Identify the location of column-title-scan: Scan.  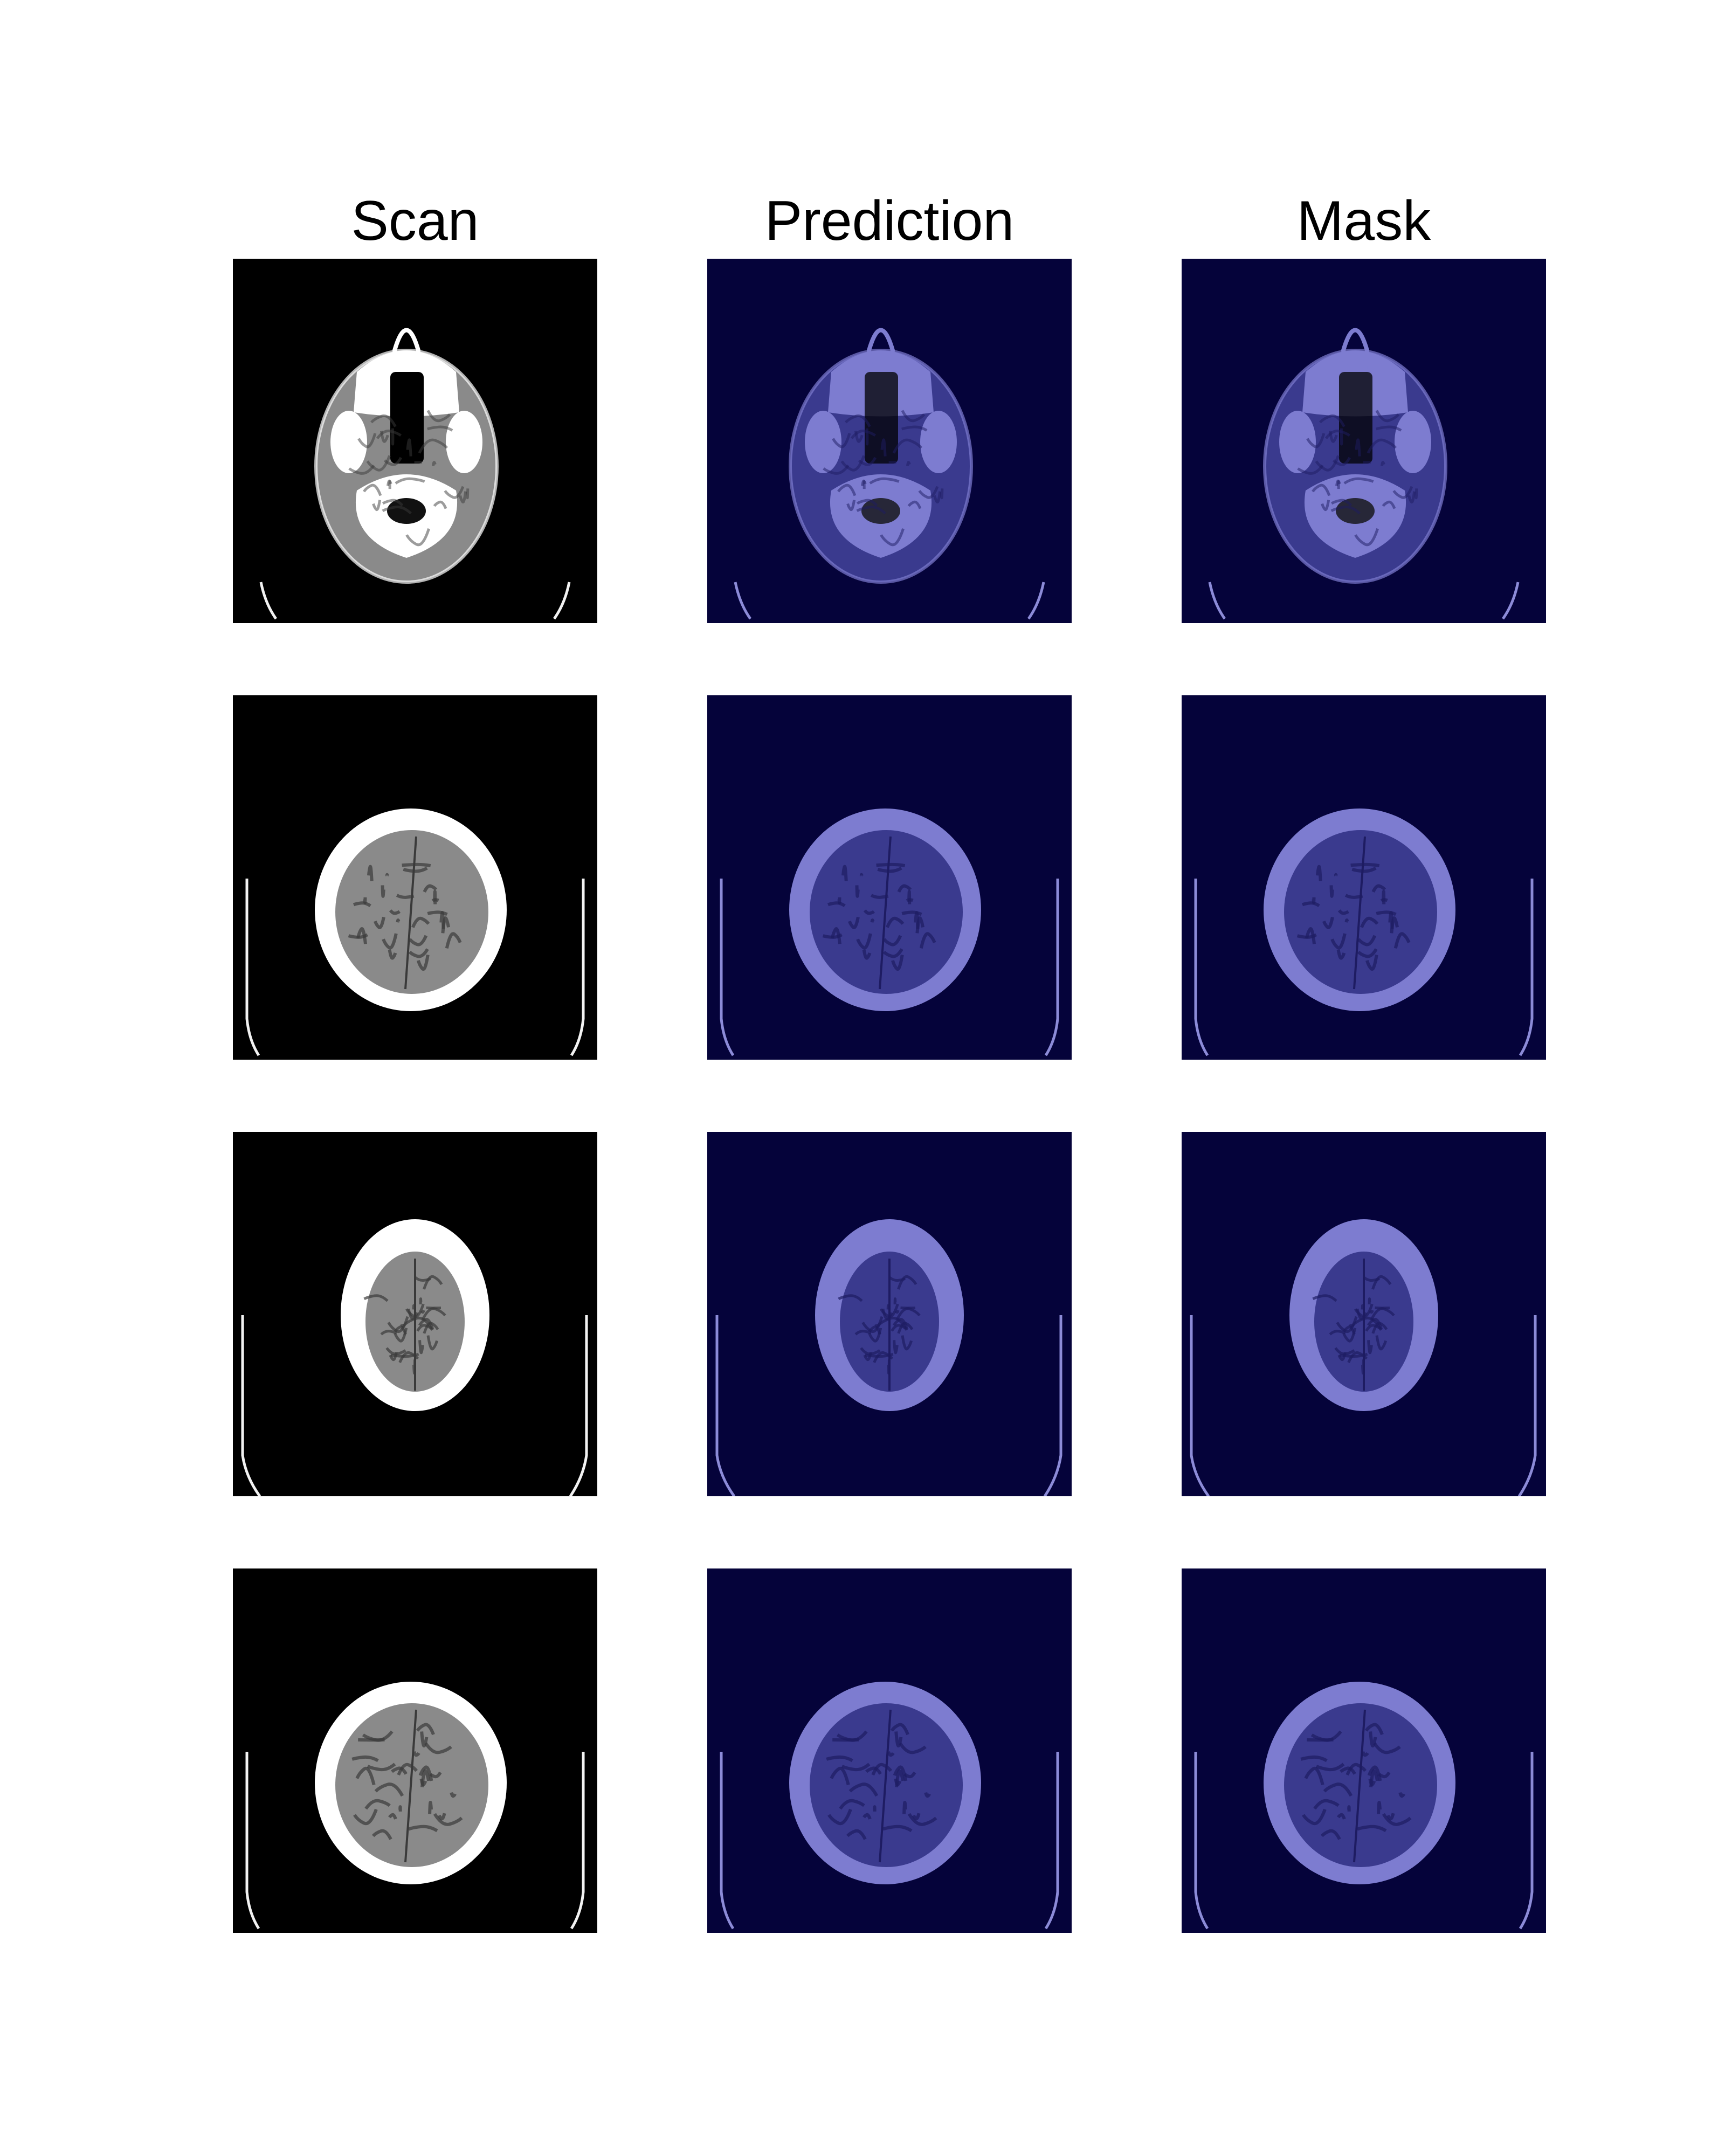
(415, 221).